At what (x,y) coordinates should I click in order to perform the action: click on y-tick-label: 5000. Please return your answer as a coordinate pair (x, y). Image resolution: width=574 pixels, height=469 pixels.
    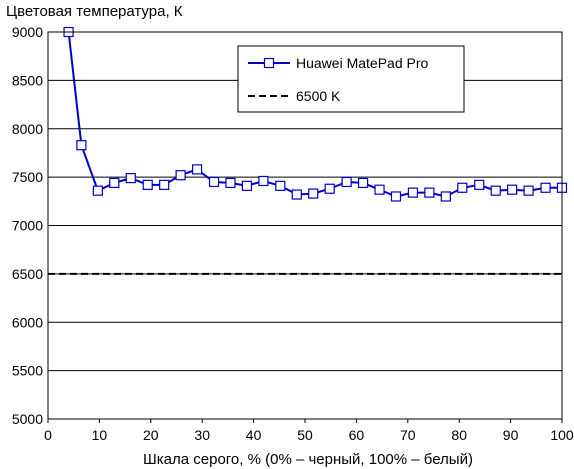
    Looking at the image, I should click on (27, 419).